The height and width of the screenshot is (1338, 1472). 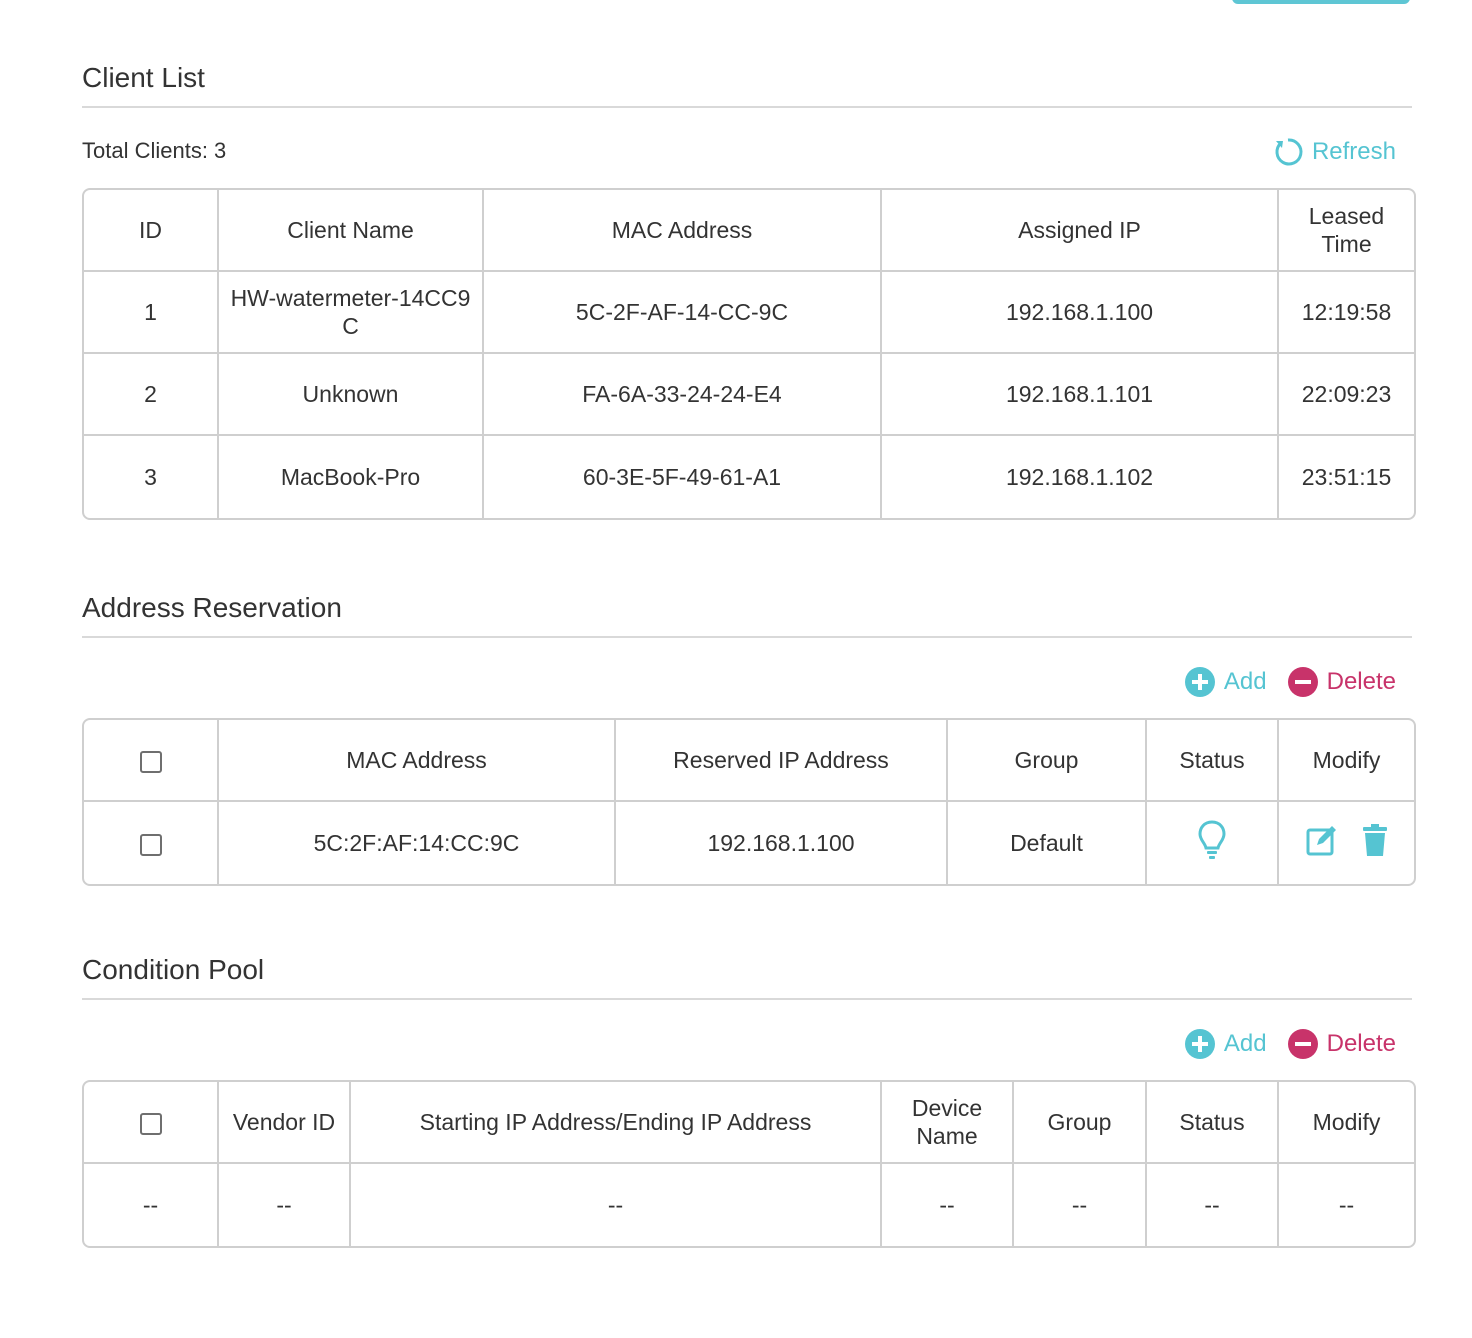 What do you see at coordinates (948, 1205) in the screenshot?
I see `cell-device-name: --` at bounding box center [948, 1205].